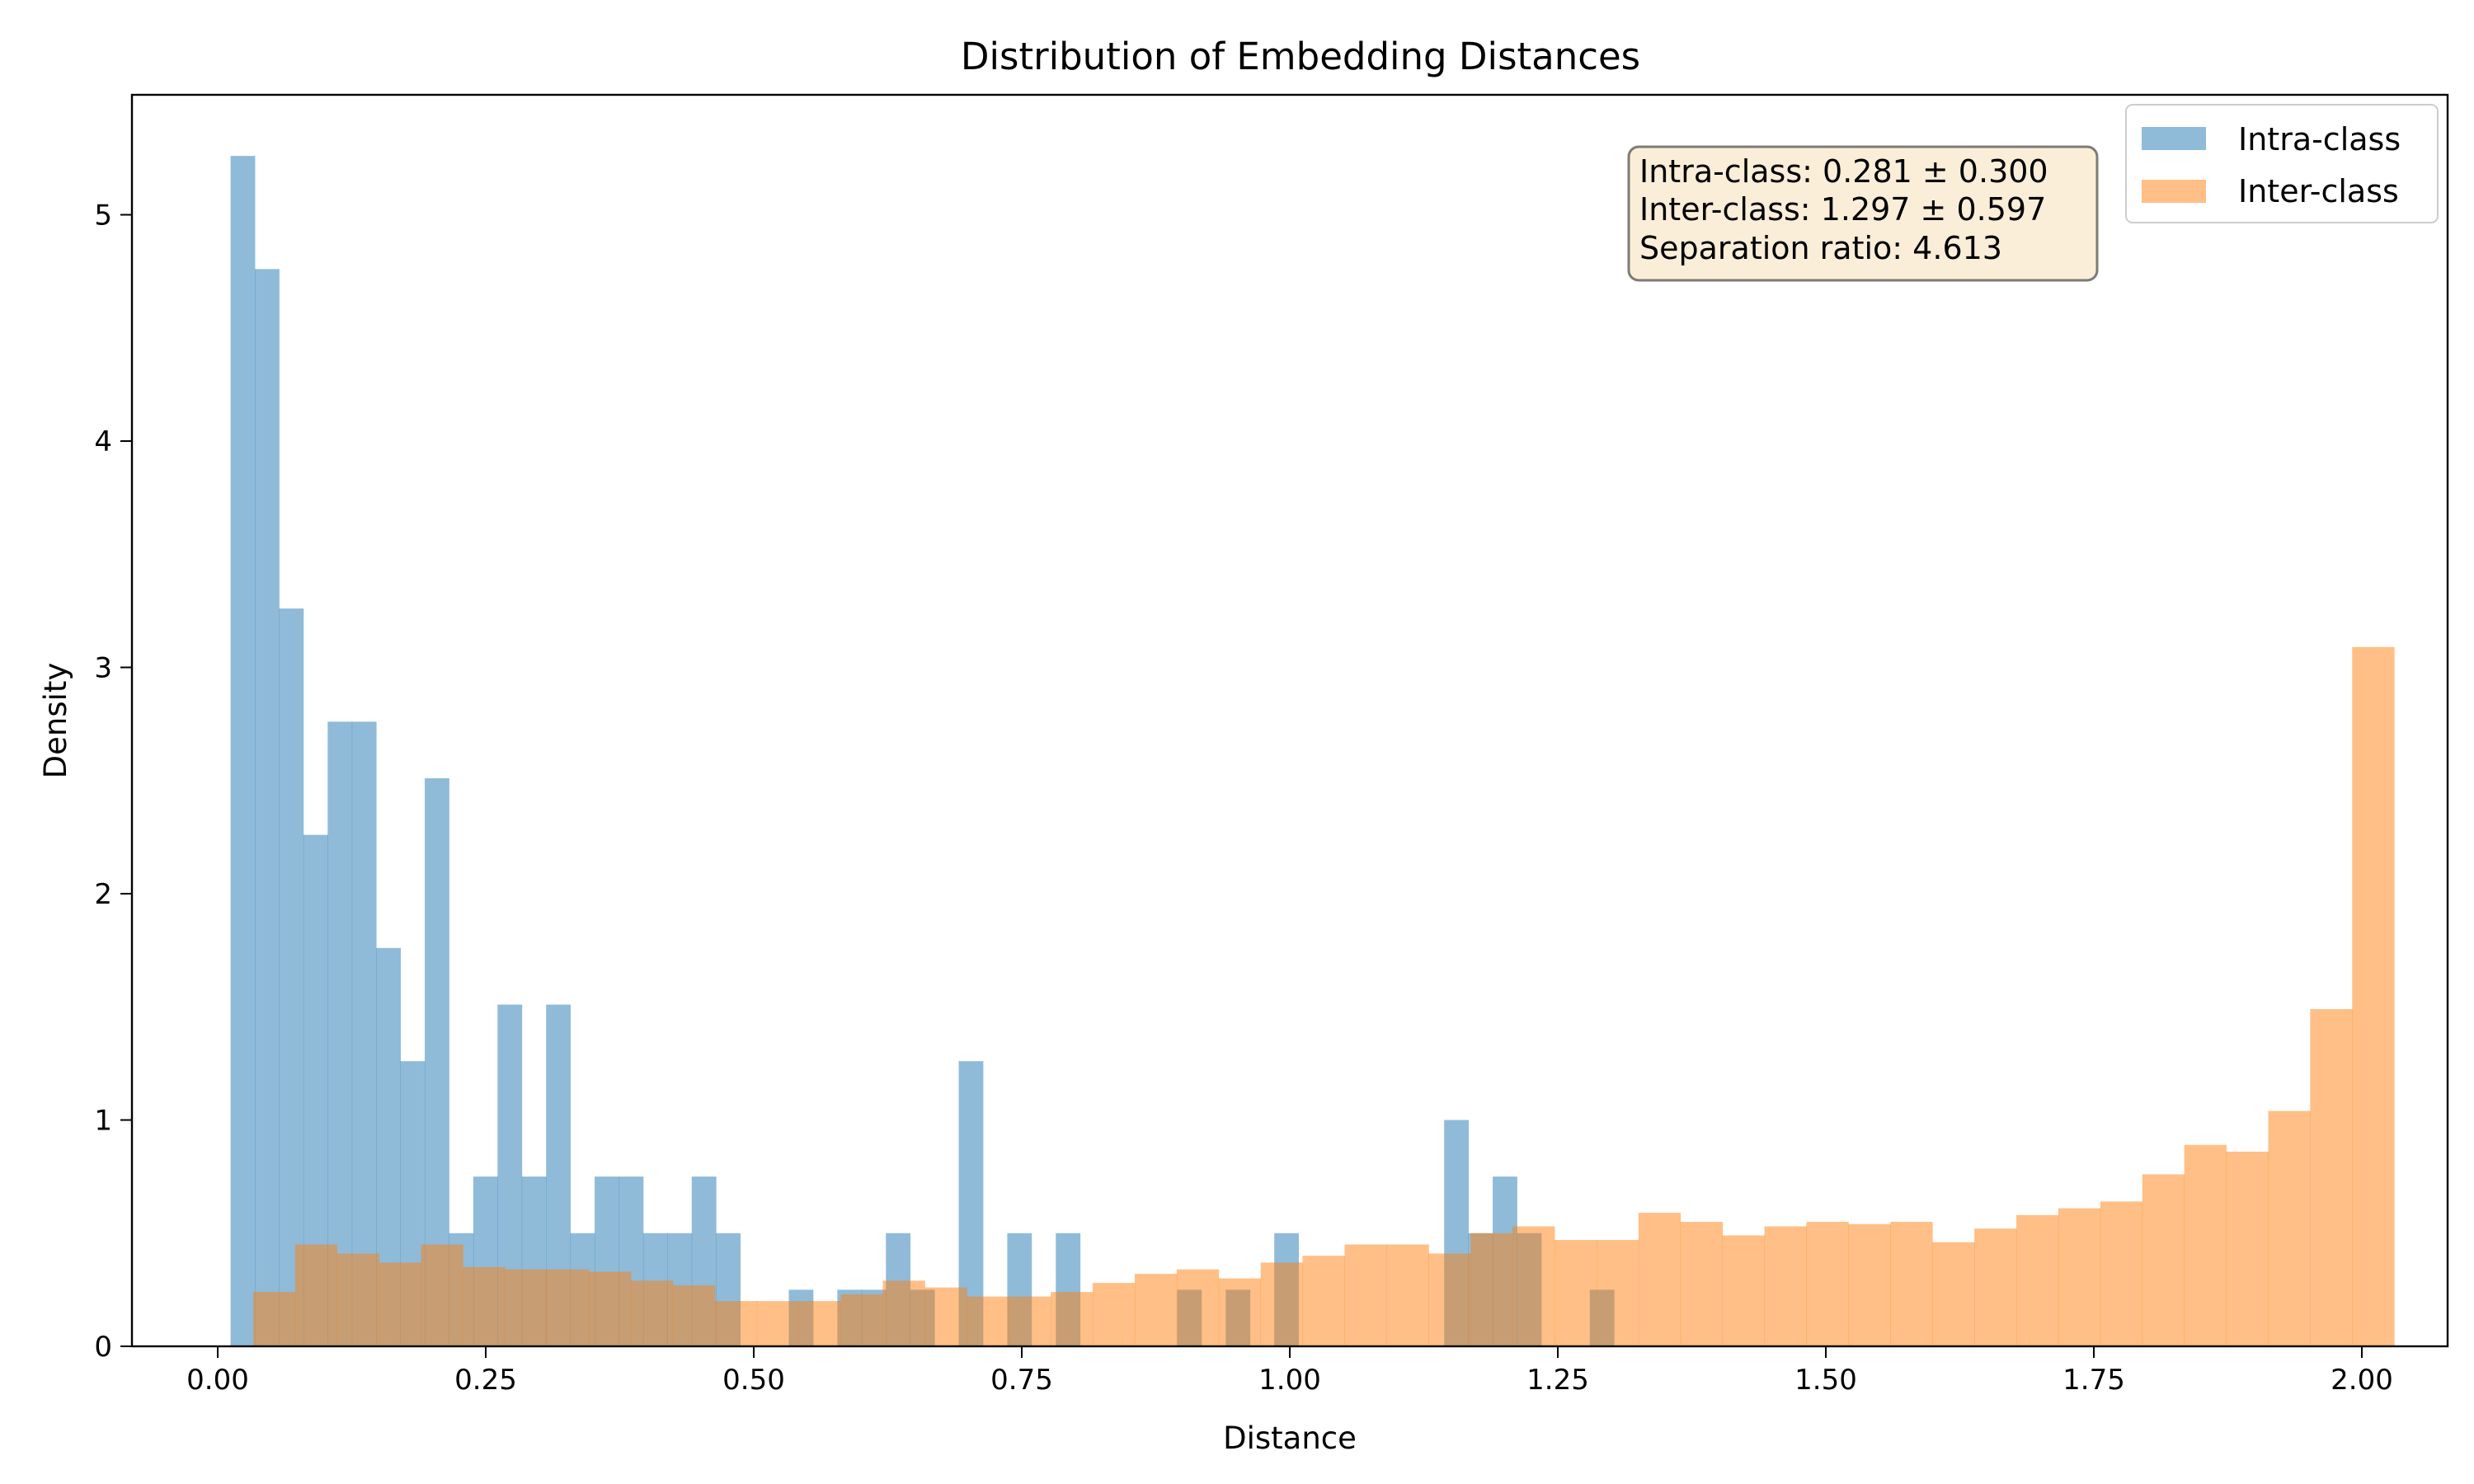  What do you see at coordinates (217, 1380) in the screenshot?
I see `x-tick-label: 0.00` at bounding box center [217, 1380].